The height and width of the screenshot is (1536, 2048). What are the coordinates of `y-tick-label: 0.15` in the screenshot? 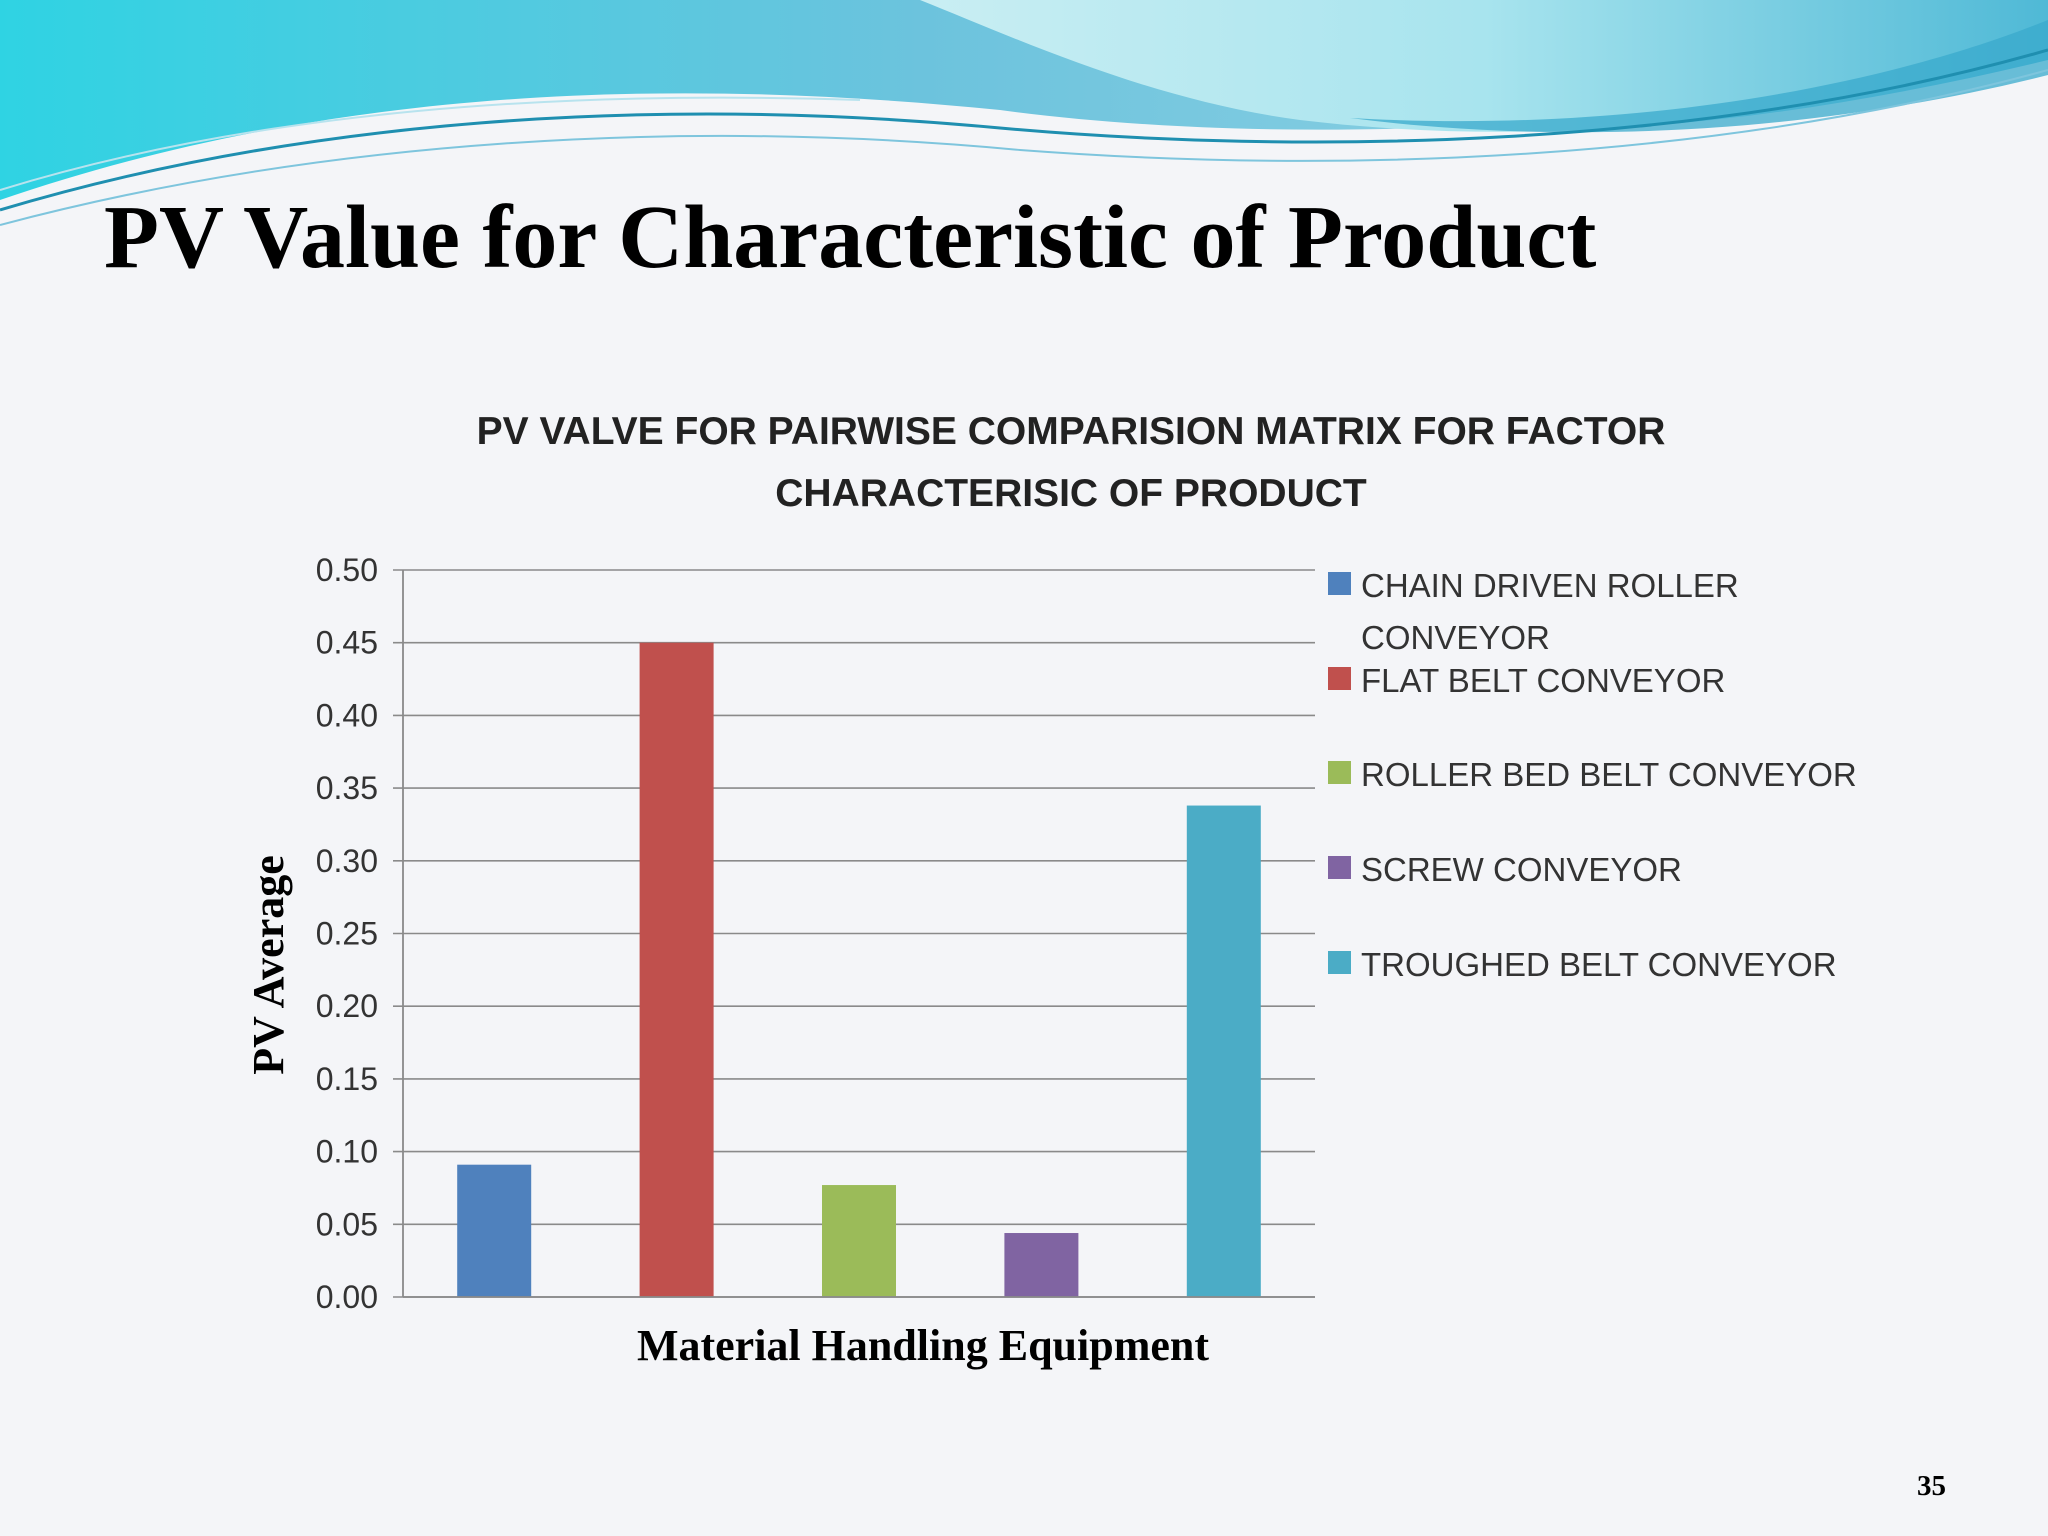 It's located at (347, 1079).